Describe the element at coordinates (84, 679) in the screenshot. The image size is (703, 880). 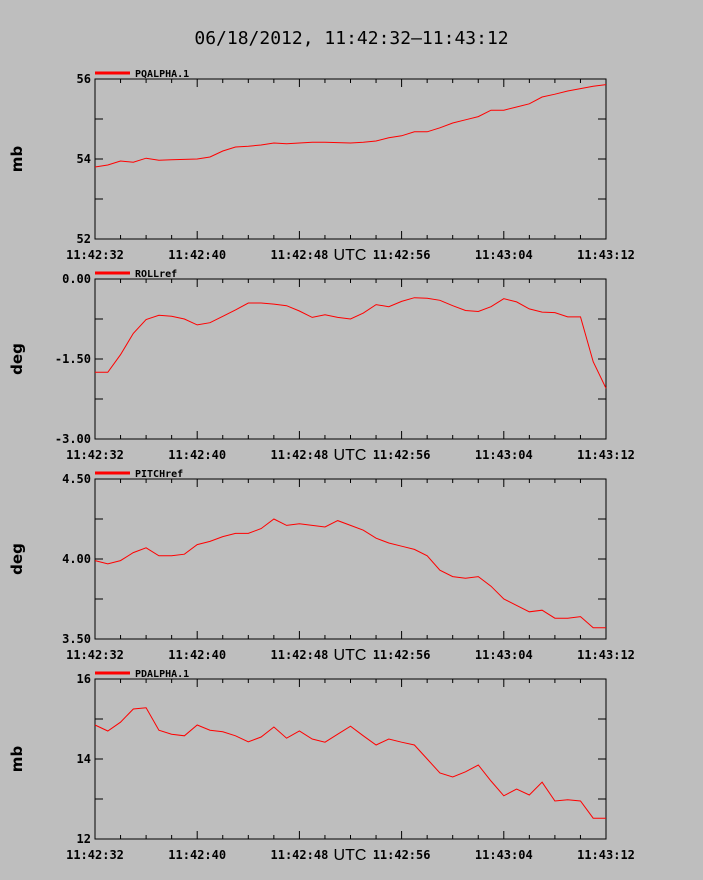
I see `y-tick-label: 16` at that location.